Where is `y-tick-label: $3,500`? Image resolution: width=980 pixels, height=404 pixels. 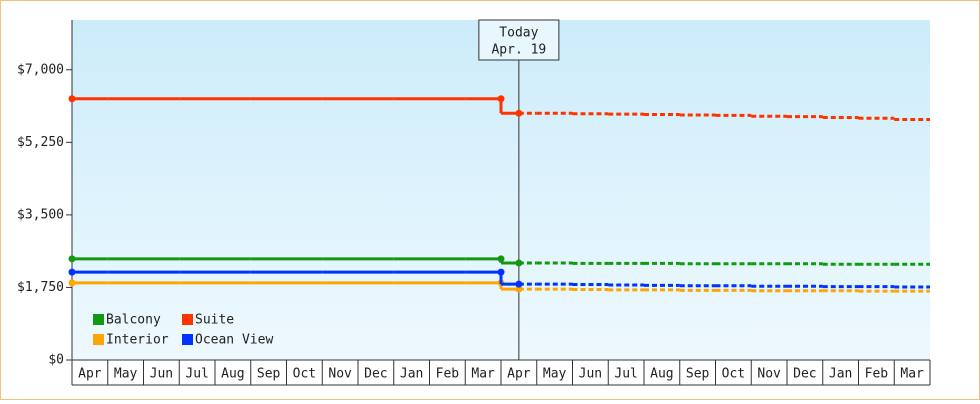 y-tick-label: $3,500 is located at coordinates (40, 214).